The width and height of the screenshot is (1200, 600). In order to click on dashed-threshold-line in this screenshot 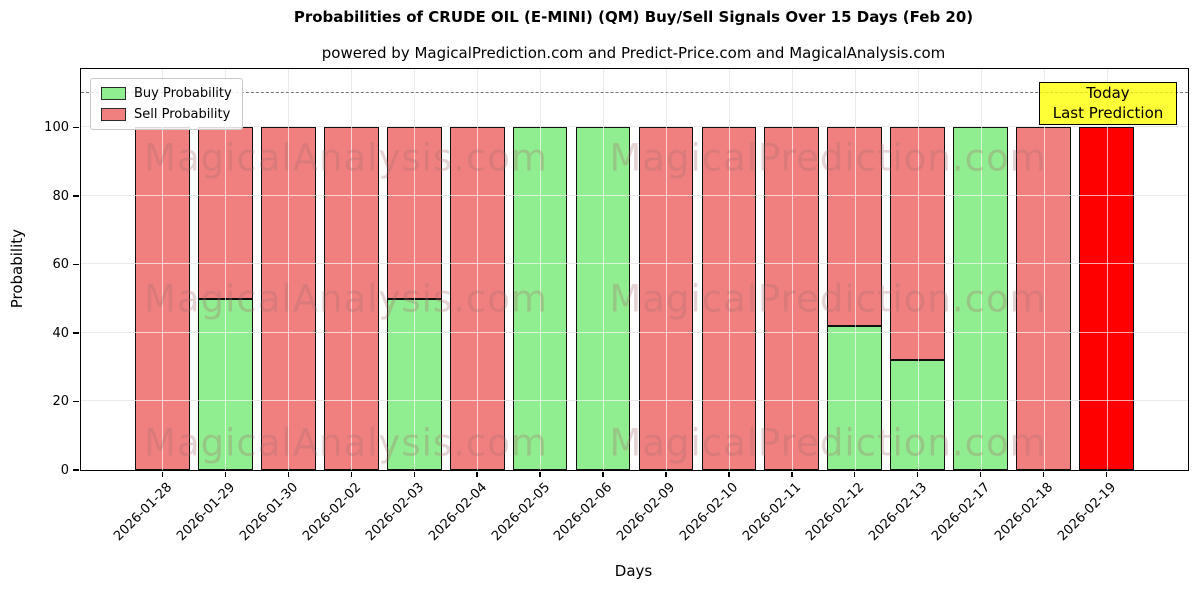, I will do `click(634, 92)`.